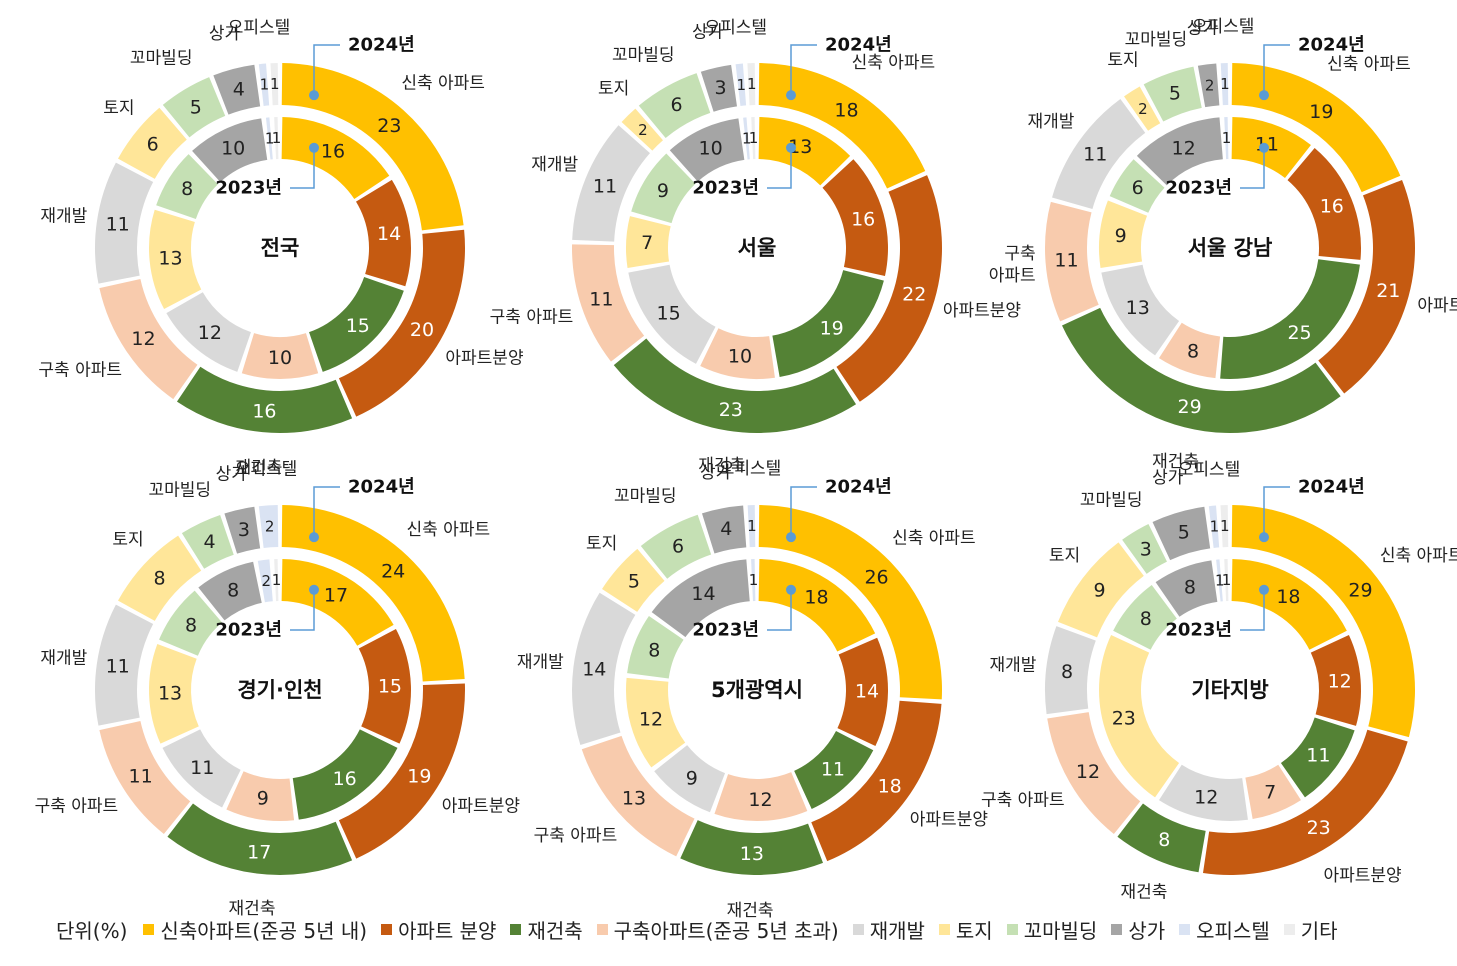  Describe the element at coordinates (855, 217) in the screenshot. I see `inner-ring-slice-apt_sale` at that location.